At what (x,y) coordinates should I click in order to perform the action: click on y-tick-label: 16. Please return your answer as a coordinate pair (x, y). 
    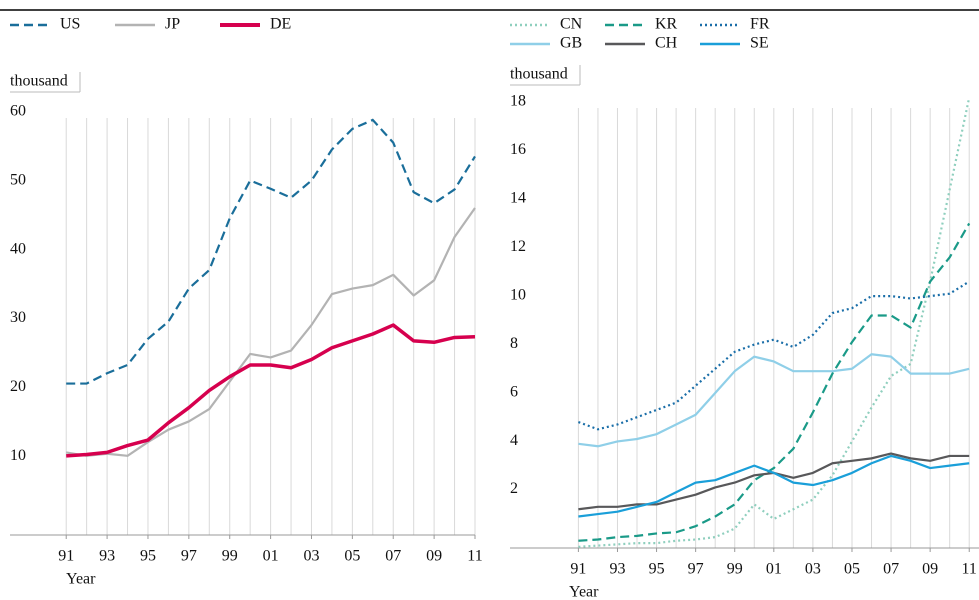
    Looking at the image, I should click on (518, 149).